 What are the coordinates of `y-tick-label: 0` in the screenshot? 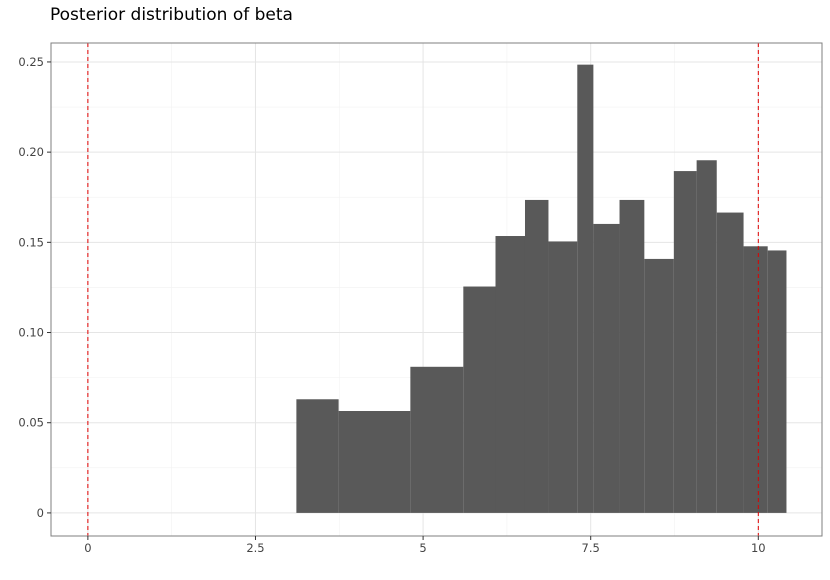 It's located at (40, 513).